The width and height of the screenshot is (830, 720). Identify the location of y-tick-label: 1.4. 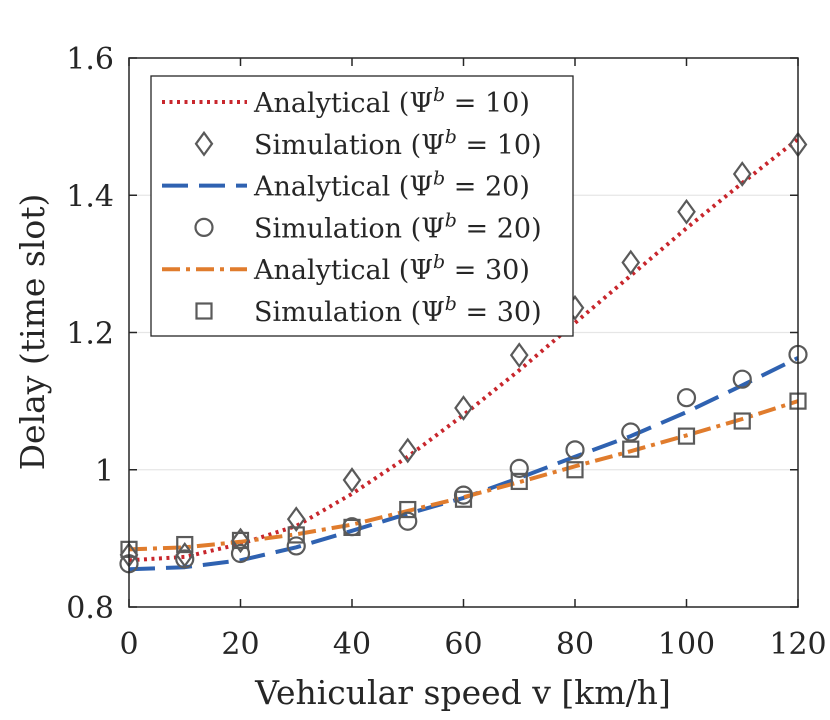
(90, 196).